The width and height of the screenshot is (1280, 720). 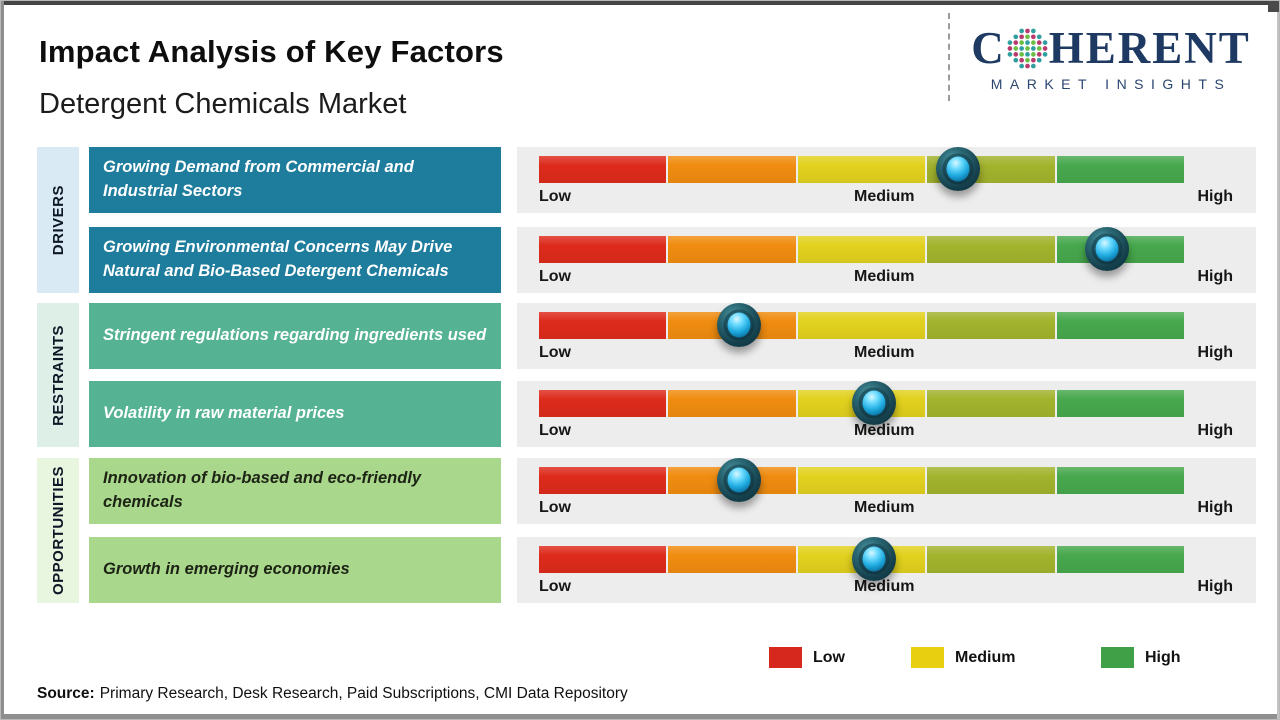 I want to click on factor-text: Volatility in raw material prices, so click(x=224, y=413).